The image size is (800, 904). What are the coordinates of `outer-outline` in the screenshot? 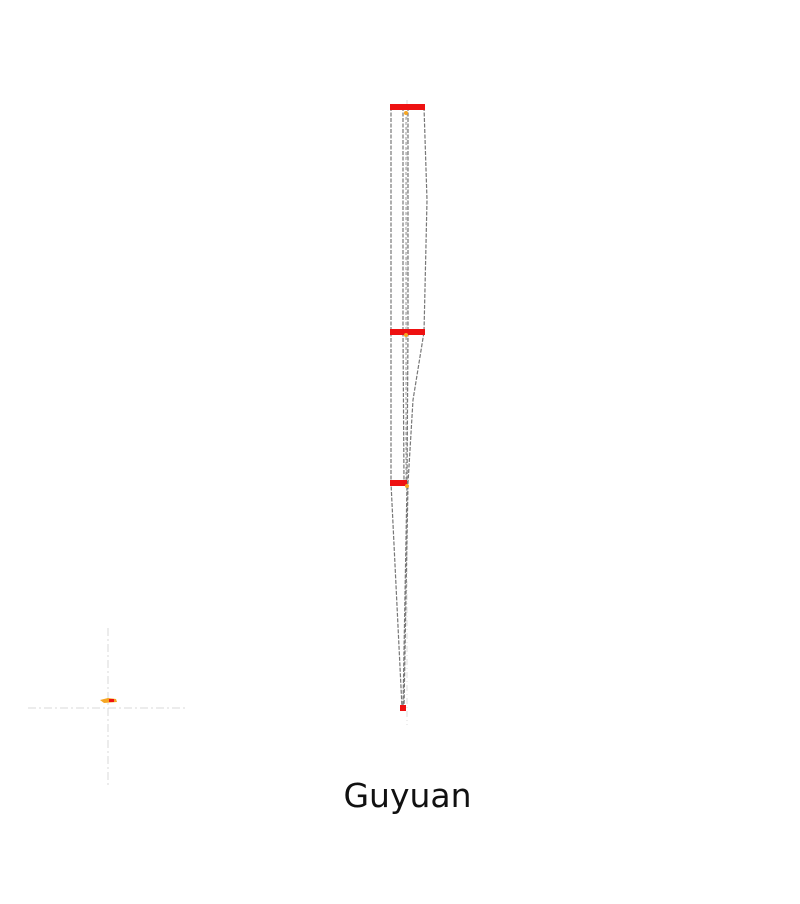 It's located at (409, 407).